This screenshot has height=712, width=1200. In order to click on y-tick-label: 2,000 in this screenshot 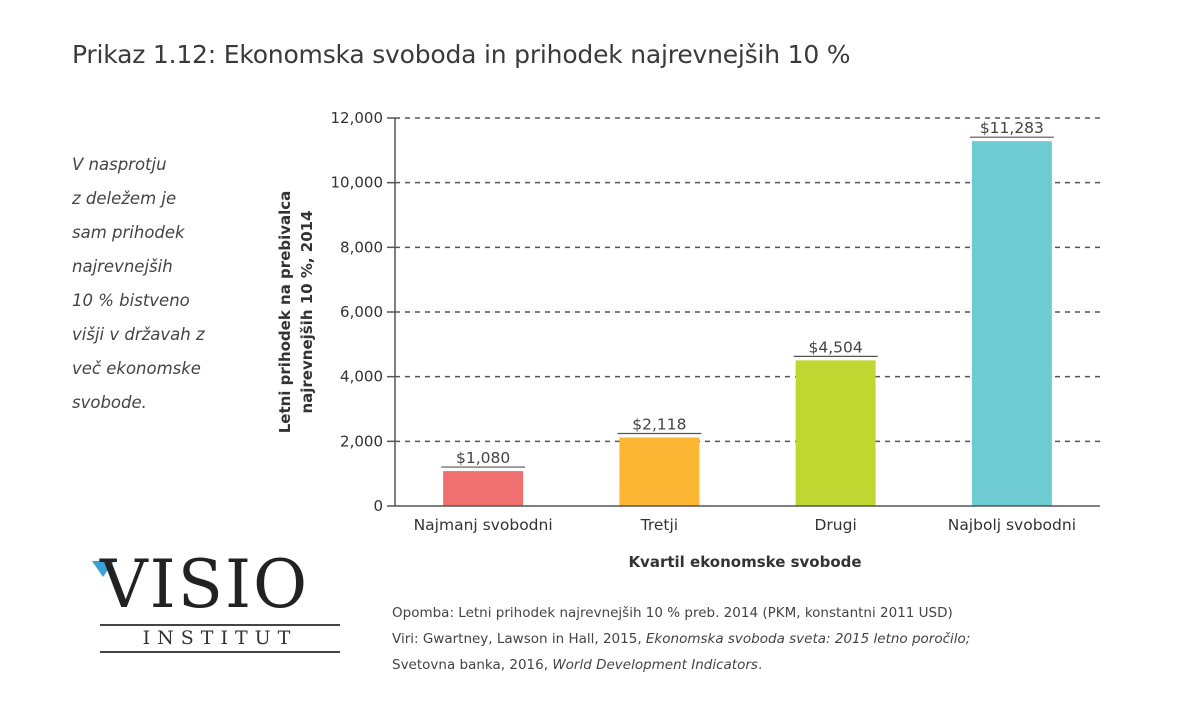, I will do `click(361, 441)`.